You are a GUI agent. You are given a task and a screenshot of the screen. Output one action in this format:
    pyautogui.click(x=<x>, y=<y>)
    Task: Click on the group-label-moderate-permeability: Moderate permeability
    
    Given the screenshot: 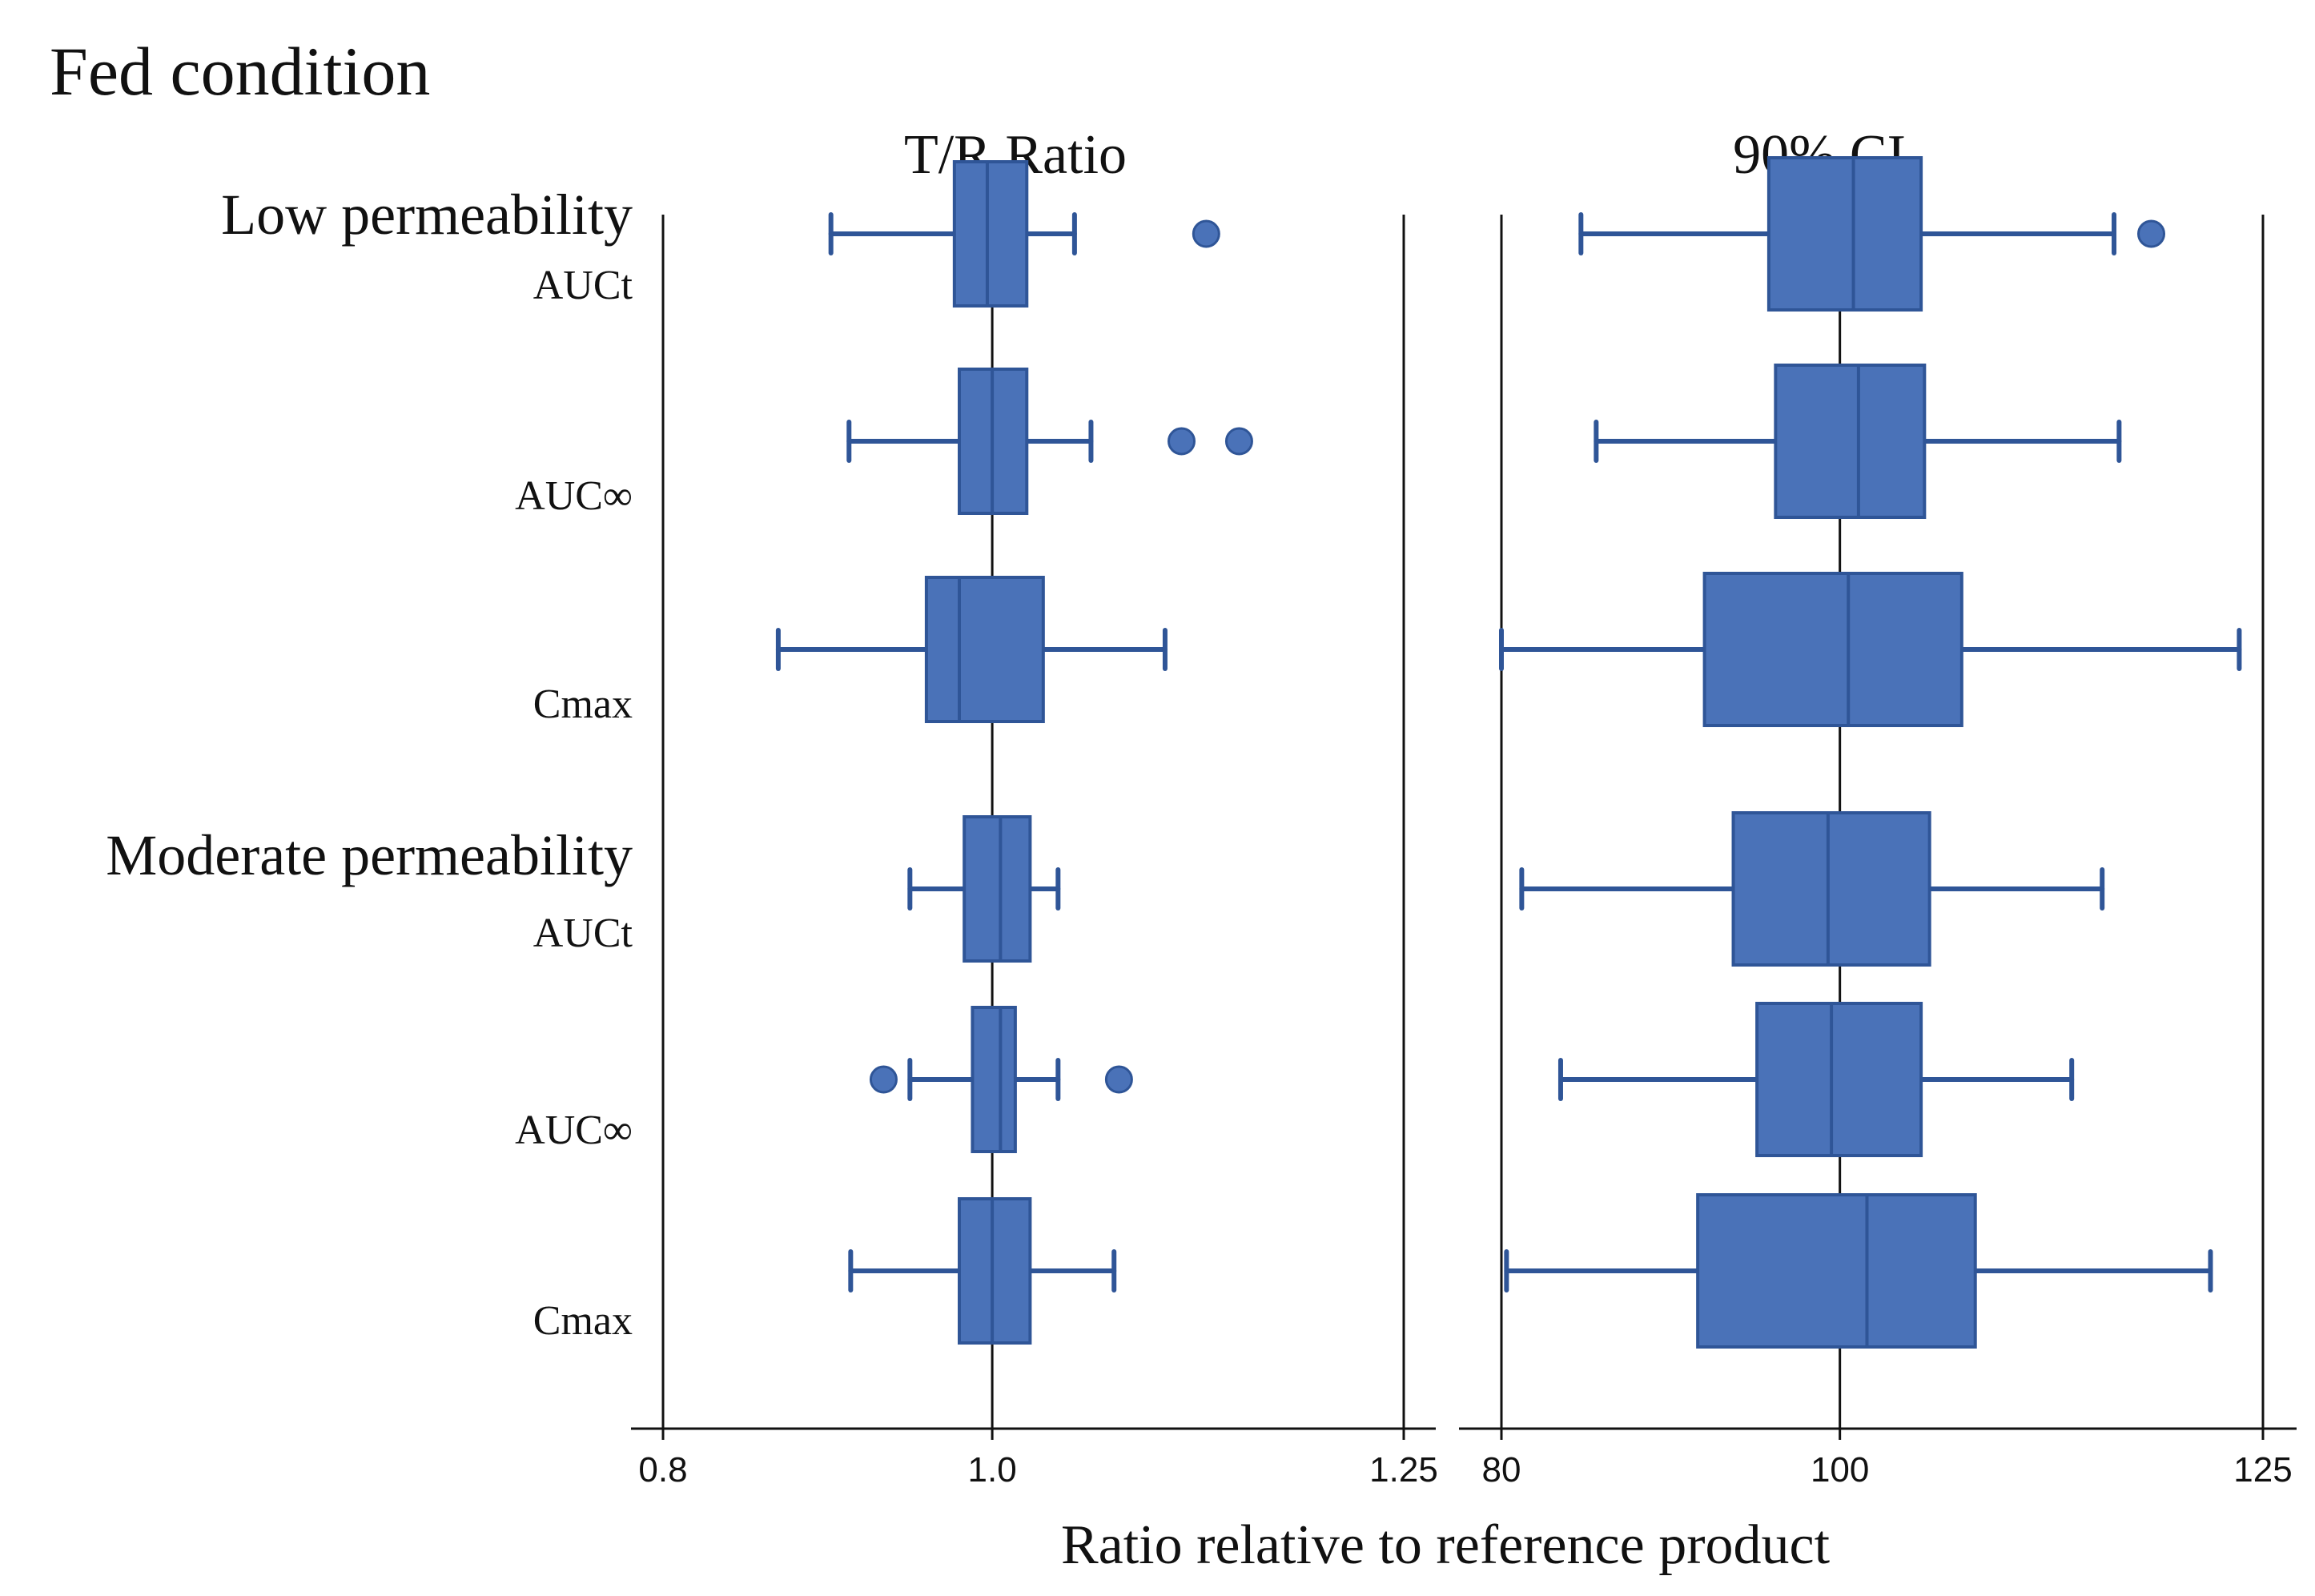 What is the action you would take?
    pyautogui.click(x=369, y=855)
    